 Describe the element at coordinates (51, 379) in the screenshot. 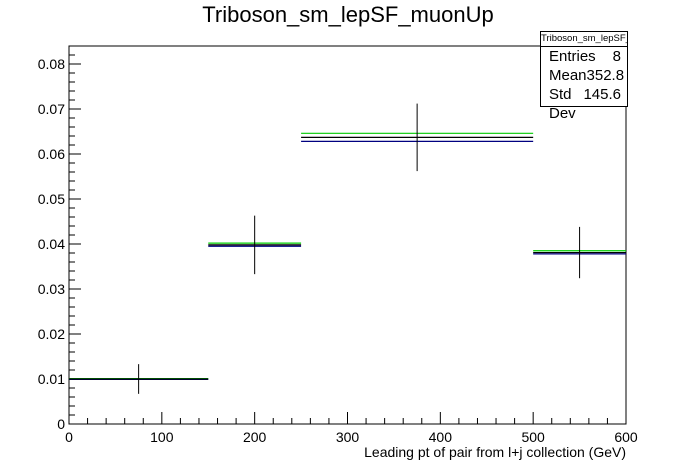

I see `y-tick-label: 0.01` at that location.